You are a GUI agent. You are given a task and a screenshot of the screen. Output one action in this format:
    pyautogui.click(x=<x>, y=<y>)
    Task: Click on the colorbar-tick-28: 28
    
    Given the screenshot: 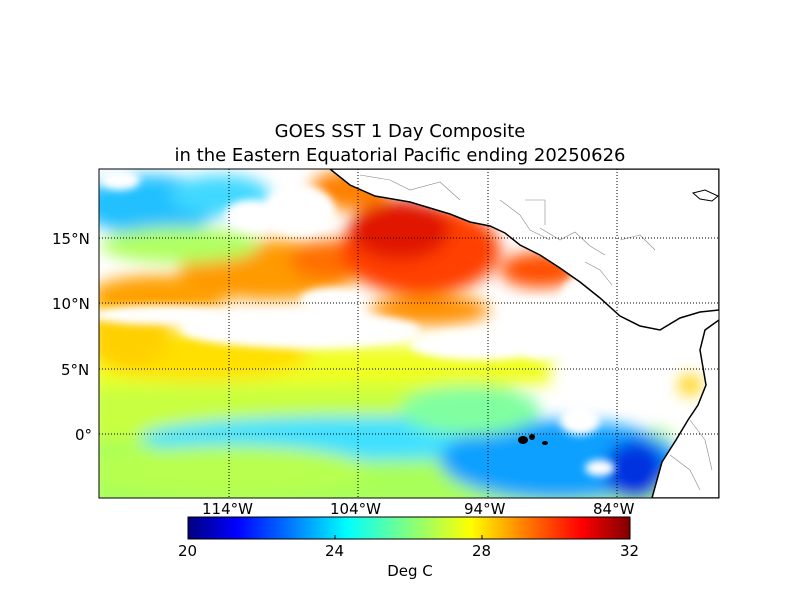 What is the action you would take?
    pyautogui.click(x=482, y=551)
    